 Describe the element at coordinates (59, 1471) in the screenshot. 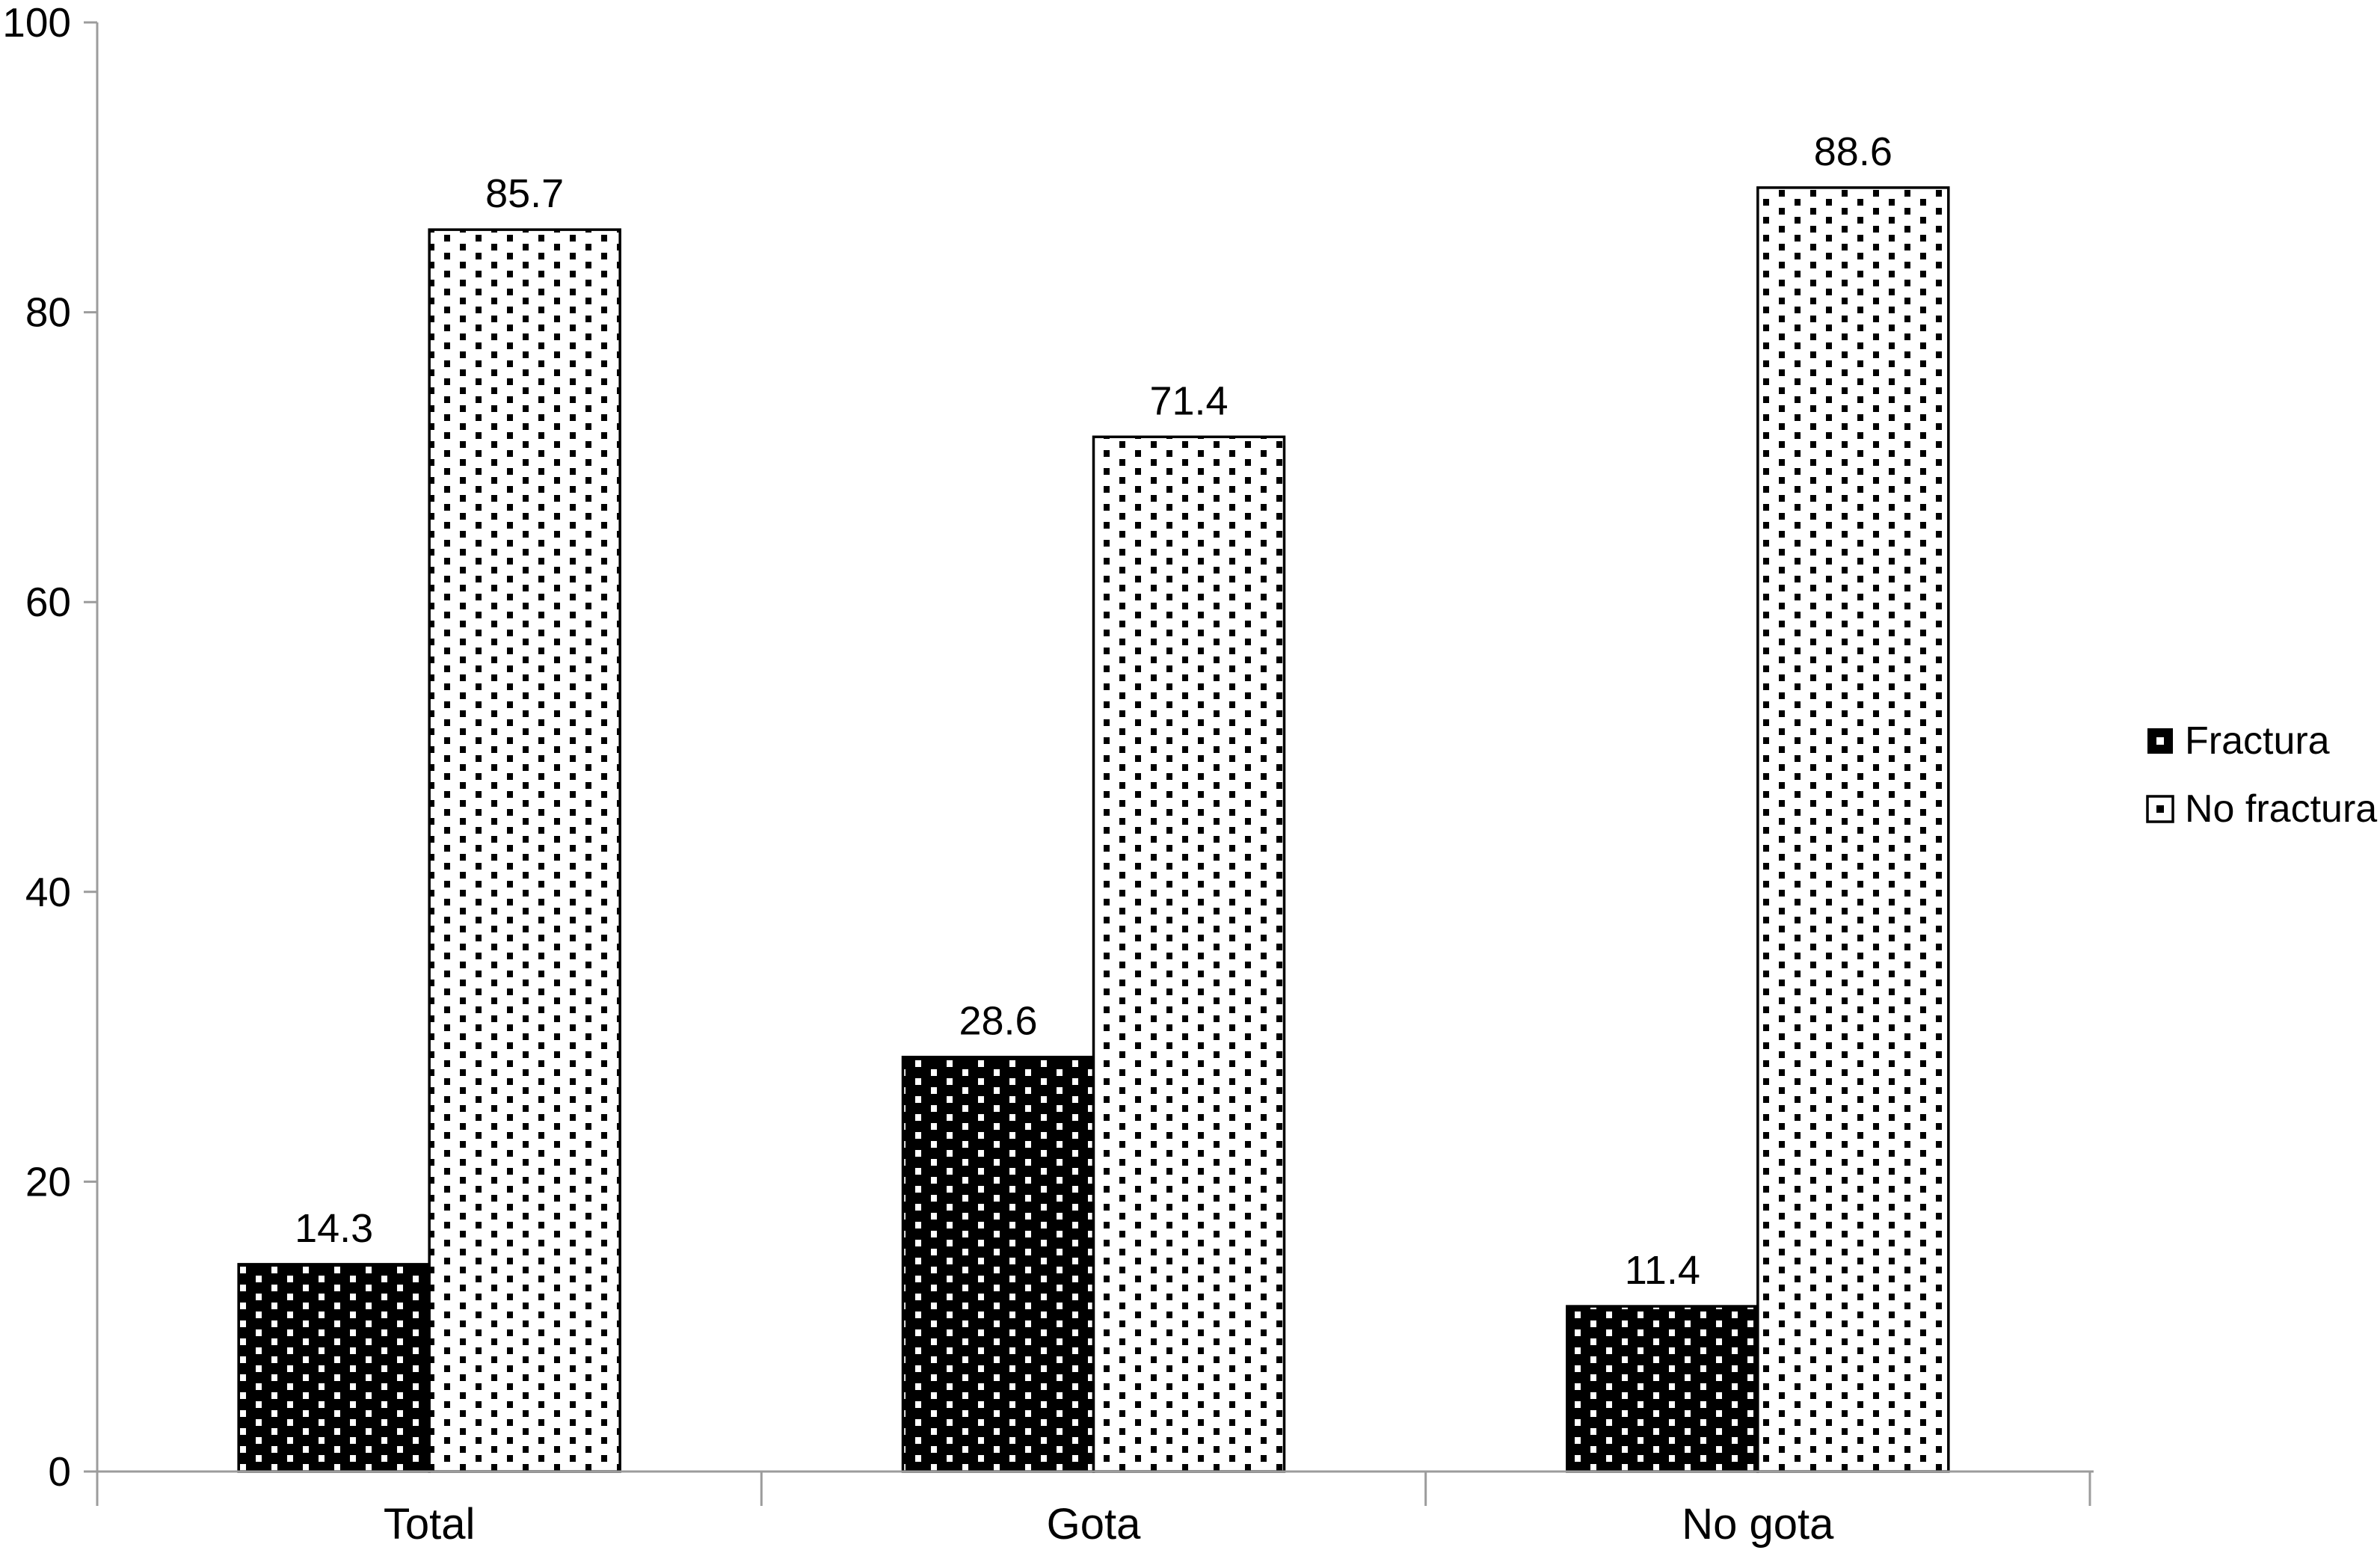

I see `y-tick-label-0: 0` at that location.